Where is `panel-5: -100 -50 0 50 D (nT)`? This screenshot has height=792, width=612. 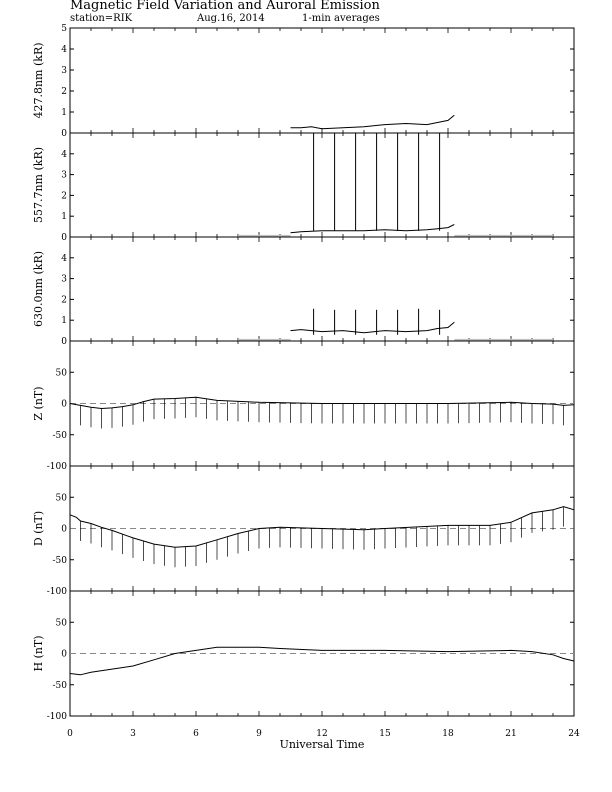
panel-5: -100 -50 0 50 D (nT) is located at coordinates (303, 531).